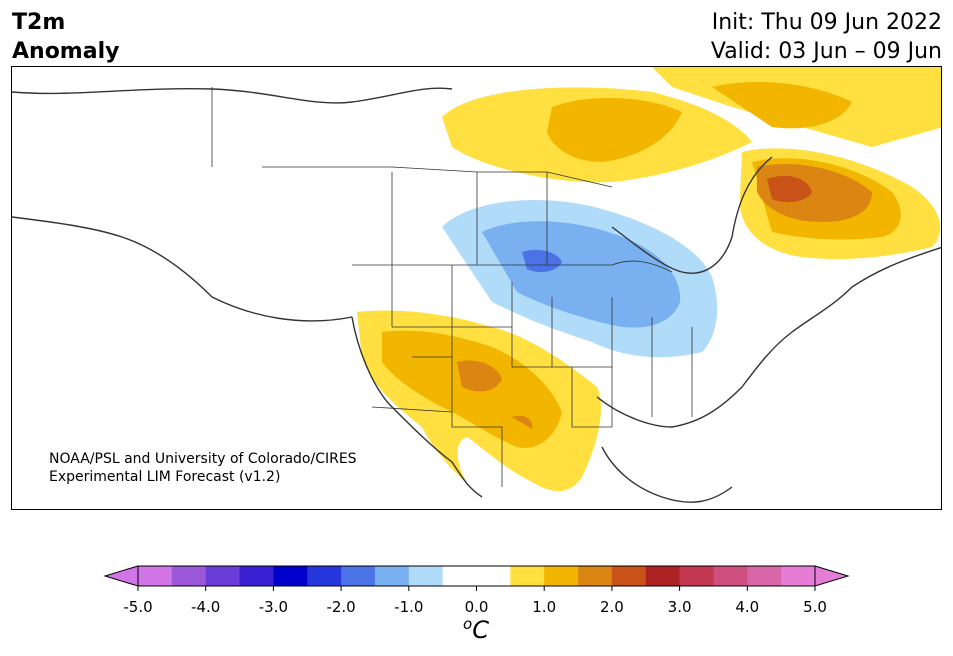 This screenshot has height=656, width=953. I want to click on unit-label: oC, so click(476, 629).